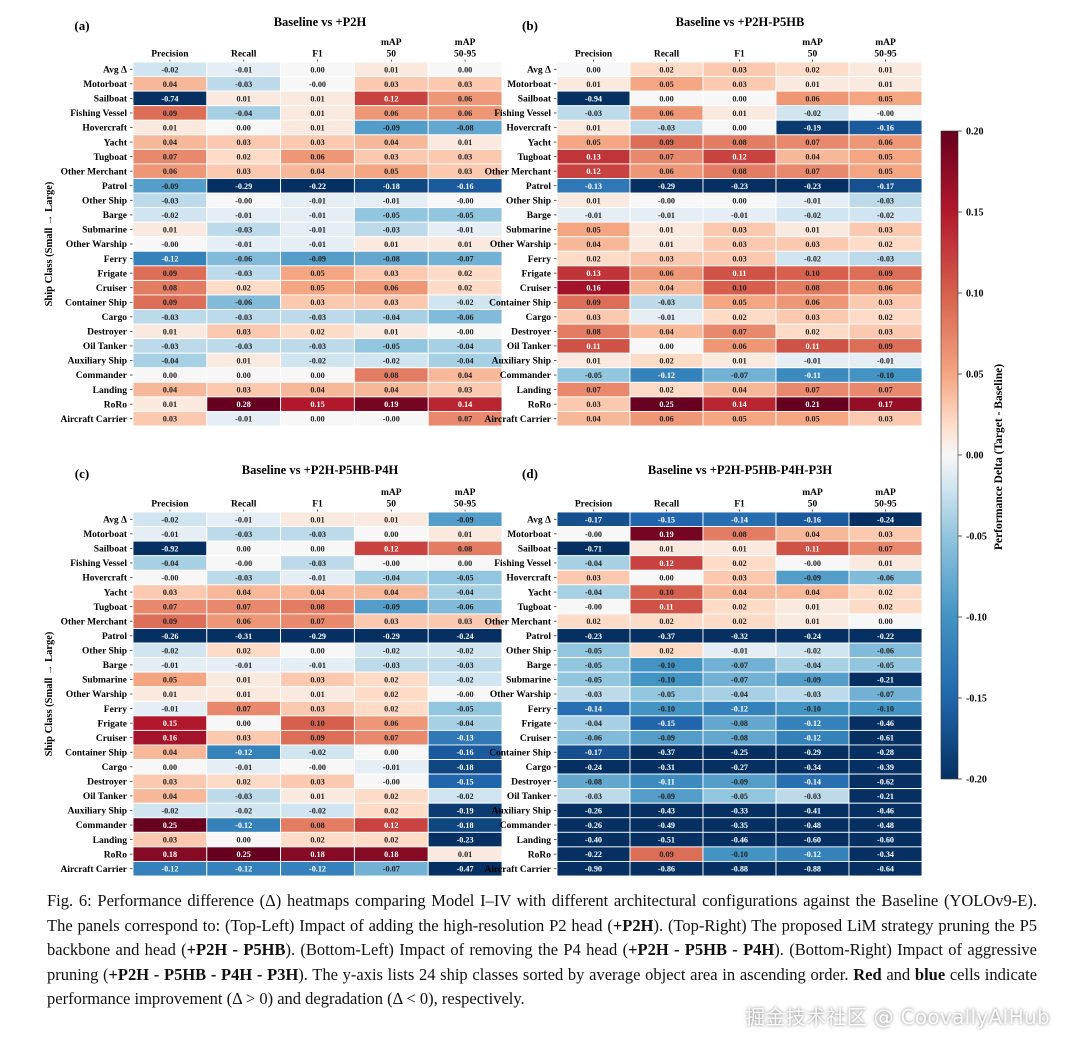  What do you see at coordinates (885, 854) in the screenshot?
I see `cell-value: -0.34` at bounding box center [885, 854].